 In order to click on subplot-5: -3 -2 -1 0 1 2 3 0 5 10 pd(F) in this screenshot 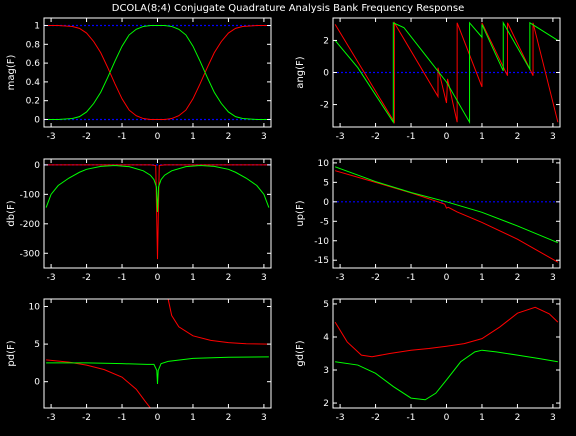, I will do `click(139, 360)`.